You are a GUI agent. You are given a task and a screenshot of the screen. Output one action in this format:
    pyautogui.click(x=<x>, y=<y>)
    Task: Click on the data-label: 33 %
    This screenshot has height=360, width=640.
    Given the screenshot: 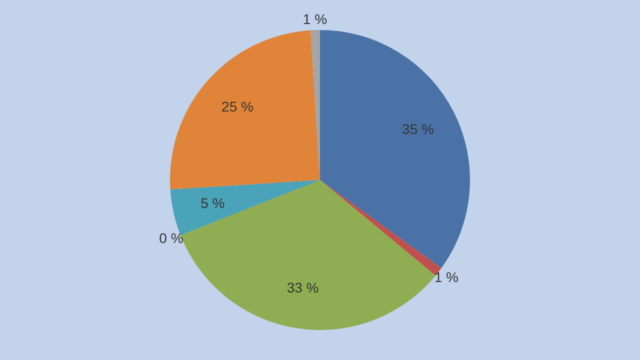 What is the action you would take?
    pyautogui.click(x=302, y=288)
    